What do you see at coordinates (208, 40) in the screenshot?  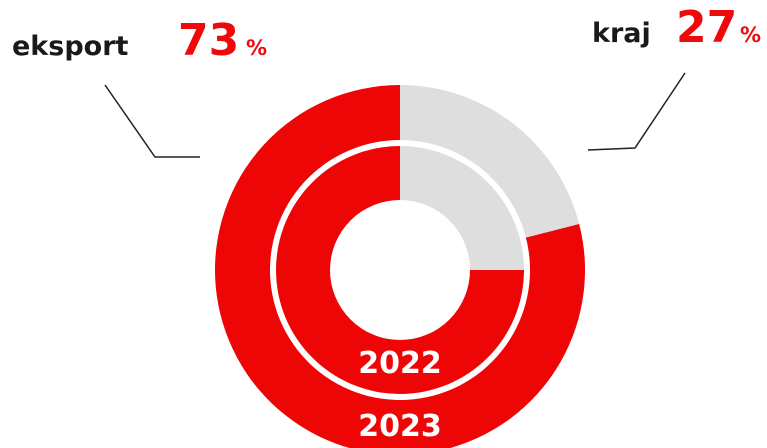 I see `value-label: 73` at bounding box center [208, 40].